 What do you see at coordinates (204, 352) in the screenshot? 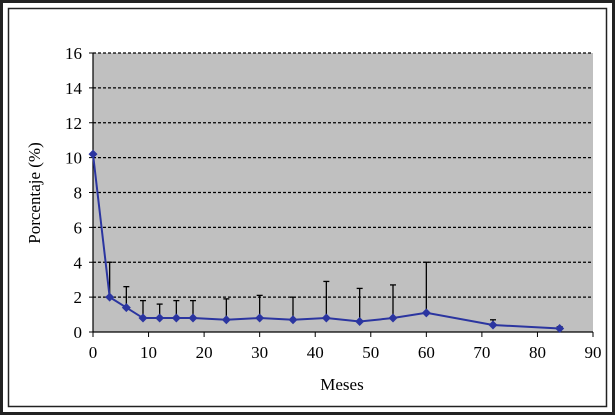
I see `x-tick-label: 20` at bounding box center [204, 352].